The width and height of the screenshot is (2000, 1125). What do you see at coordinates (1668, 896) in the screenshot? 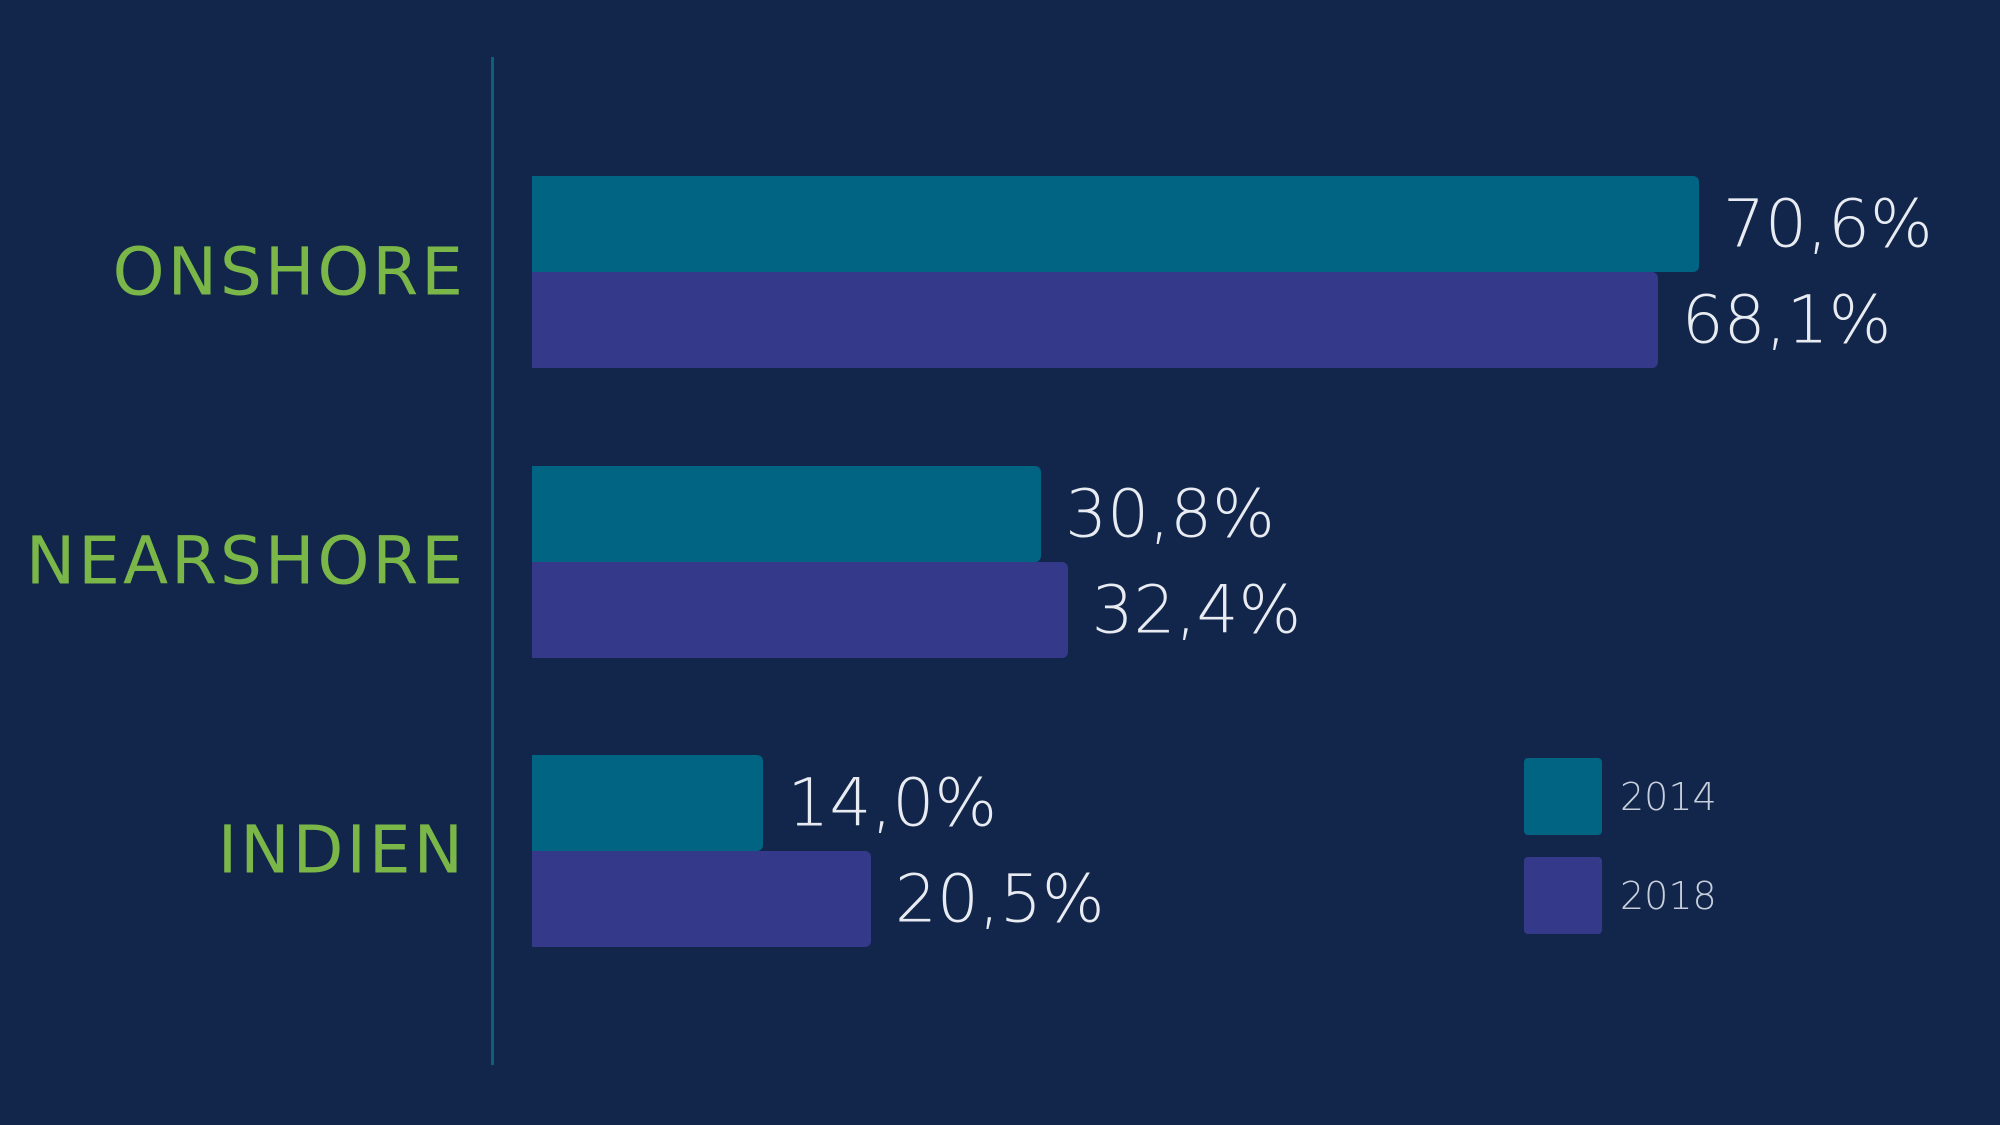
I see `legend-label-2018: 2018` at bounding box center [1668, 896].